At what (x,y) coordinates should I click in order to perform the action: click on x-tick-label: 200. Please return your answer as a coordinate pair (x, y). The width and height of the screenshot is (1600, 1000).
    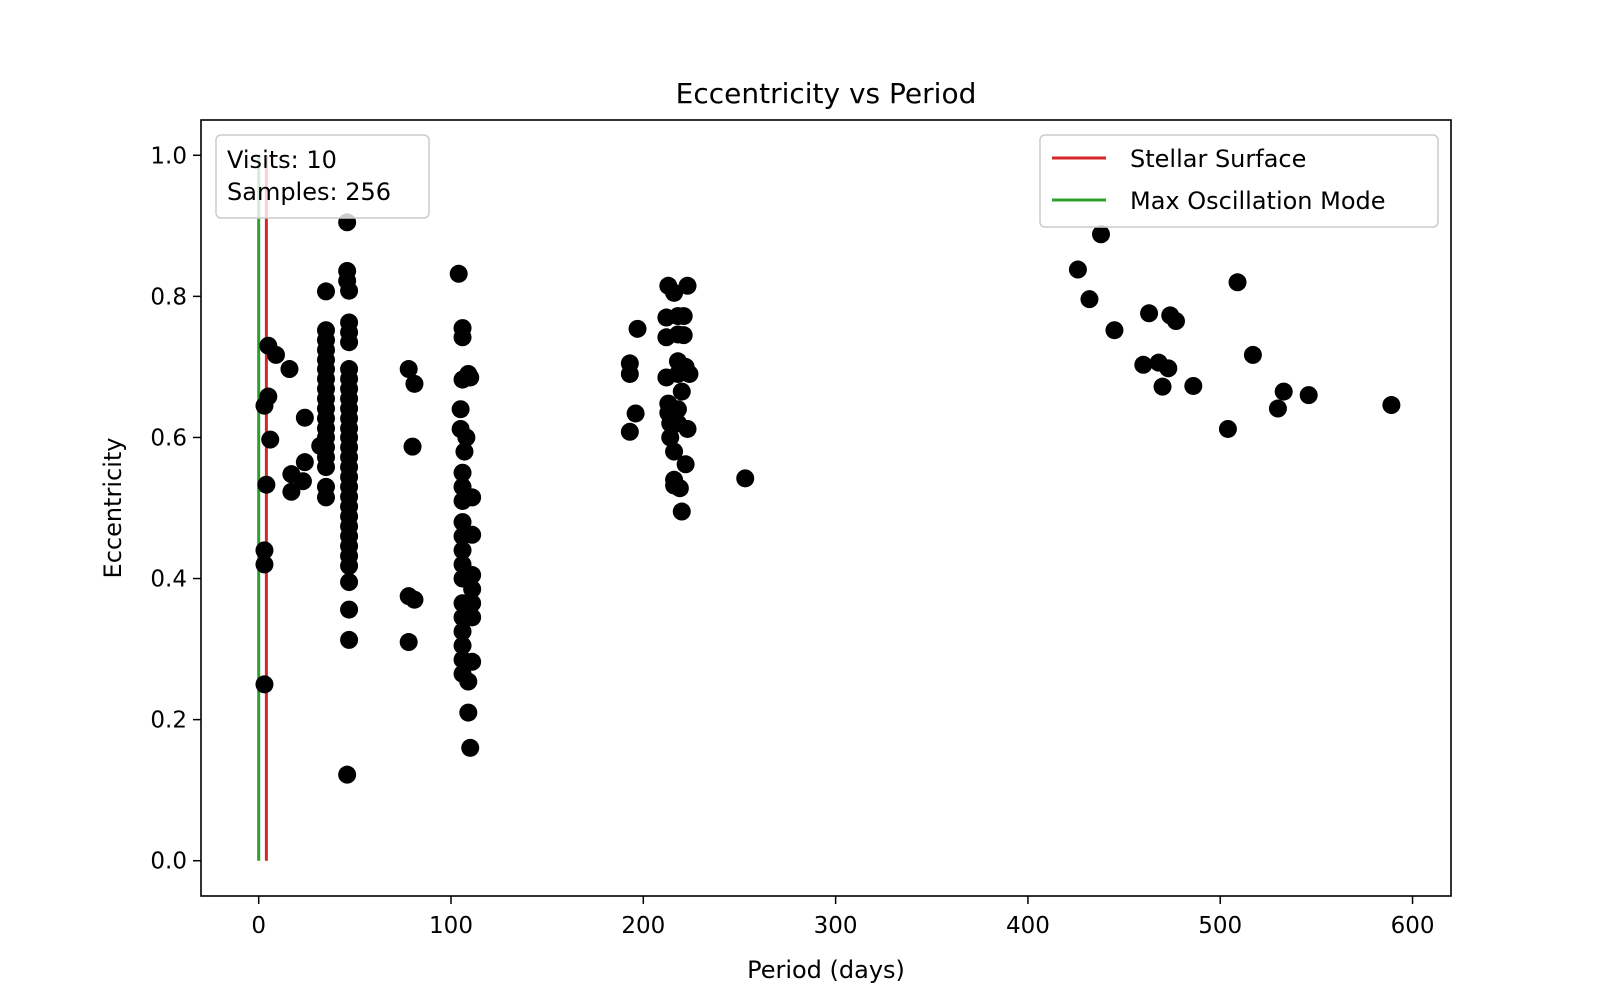
    Looking at the image, I should click on (643, 926).